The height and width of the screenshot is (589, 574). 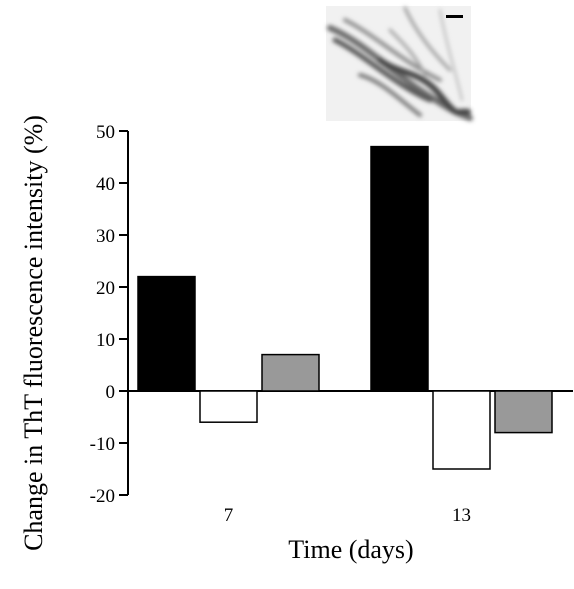 What do you see at coordinates (350, 549) in the screenshot?
I see `x-axis-title: Time (days)` at bounding box center [350, 549].